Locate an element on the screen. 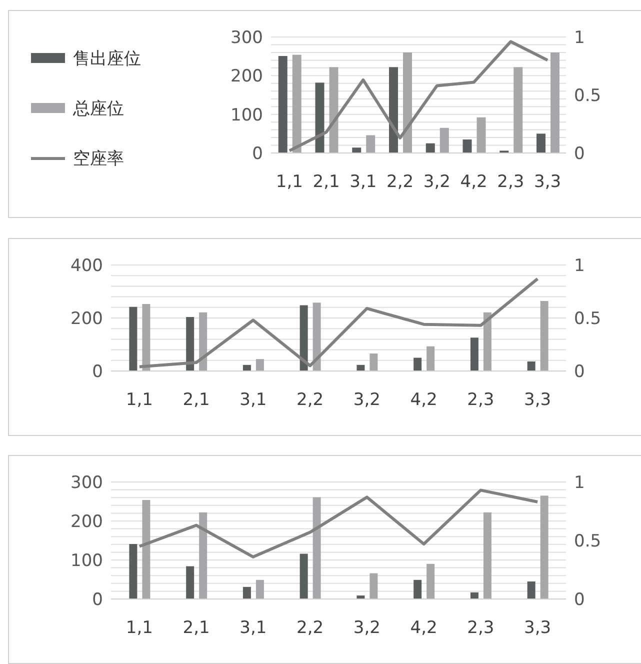 The height and width of the screenshot is (664, 641). legend-label: 售出座位 is located at coordinates (107, 59).